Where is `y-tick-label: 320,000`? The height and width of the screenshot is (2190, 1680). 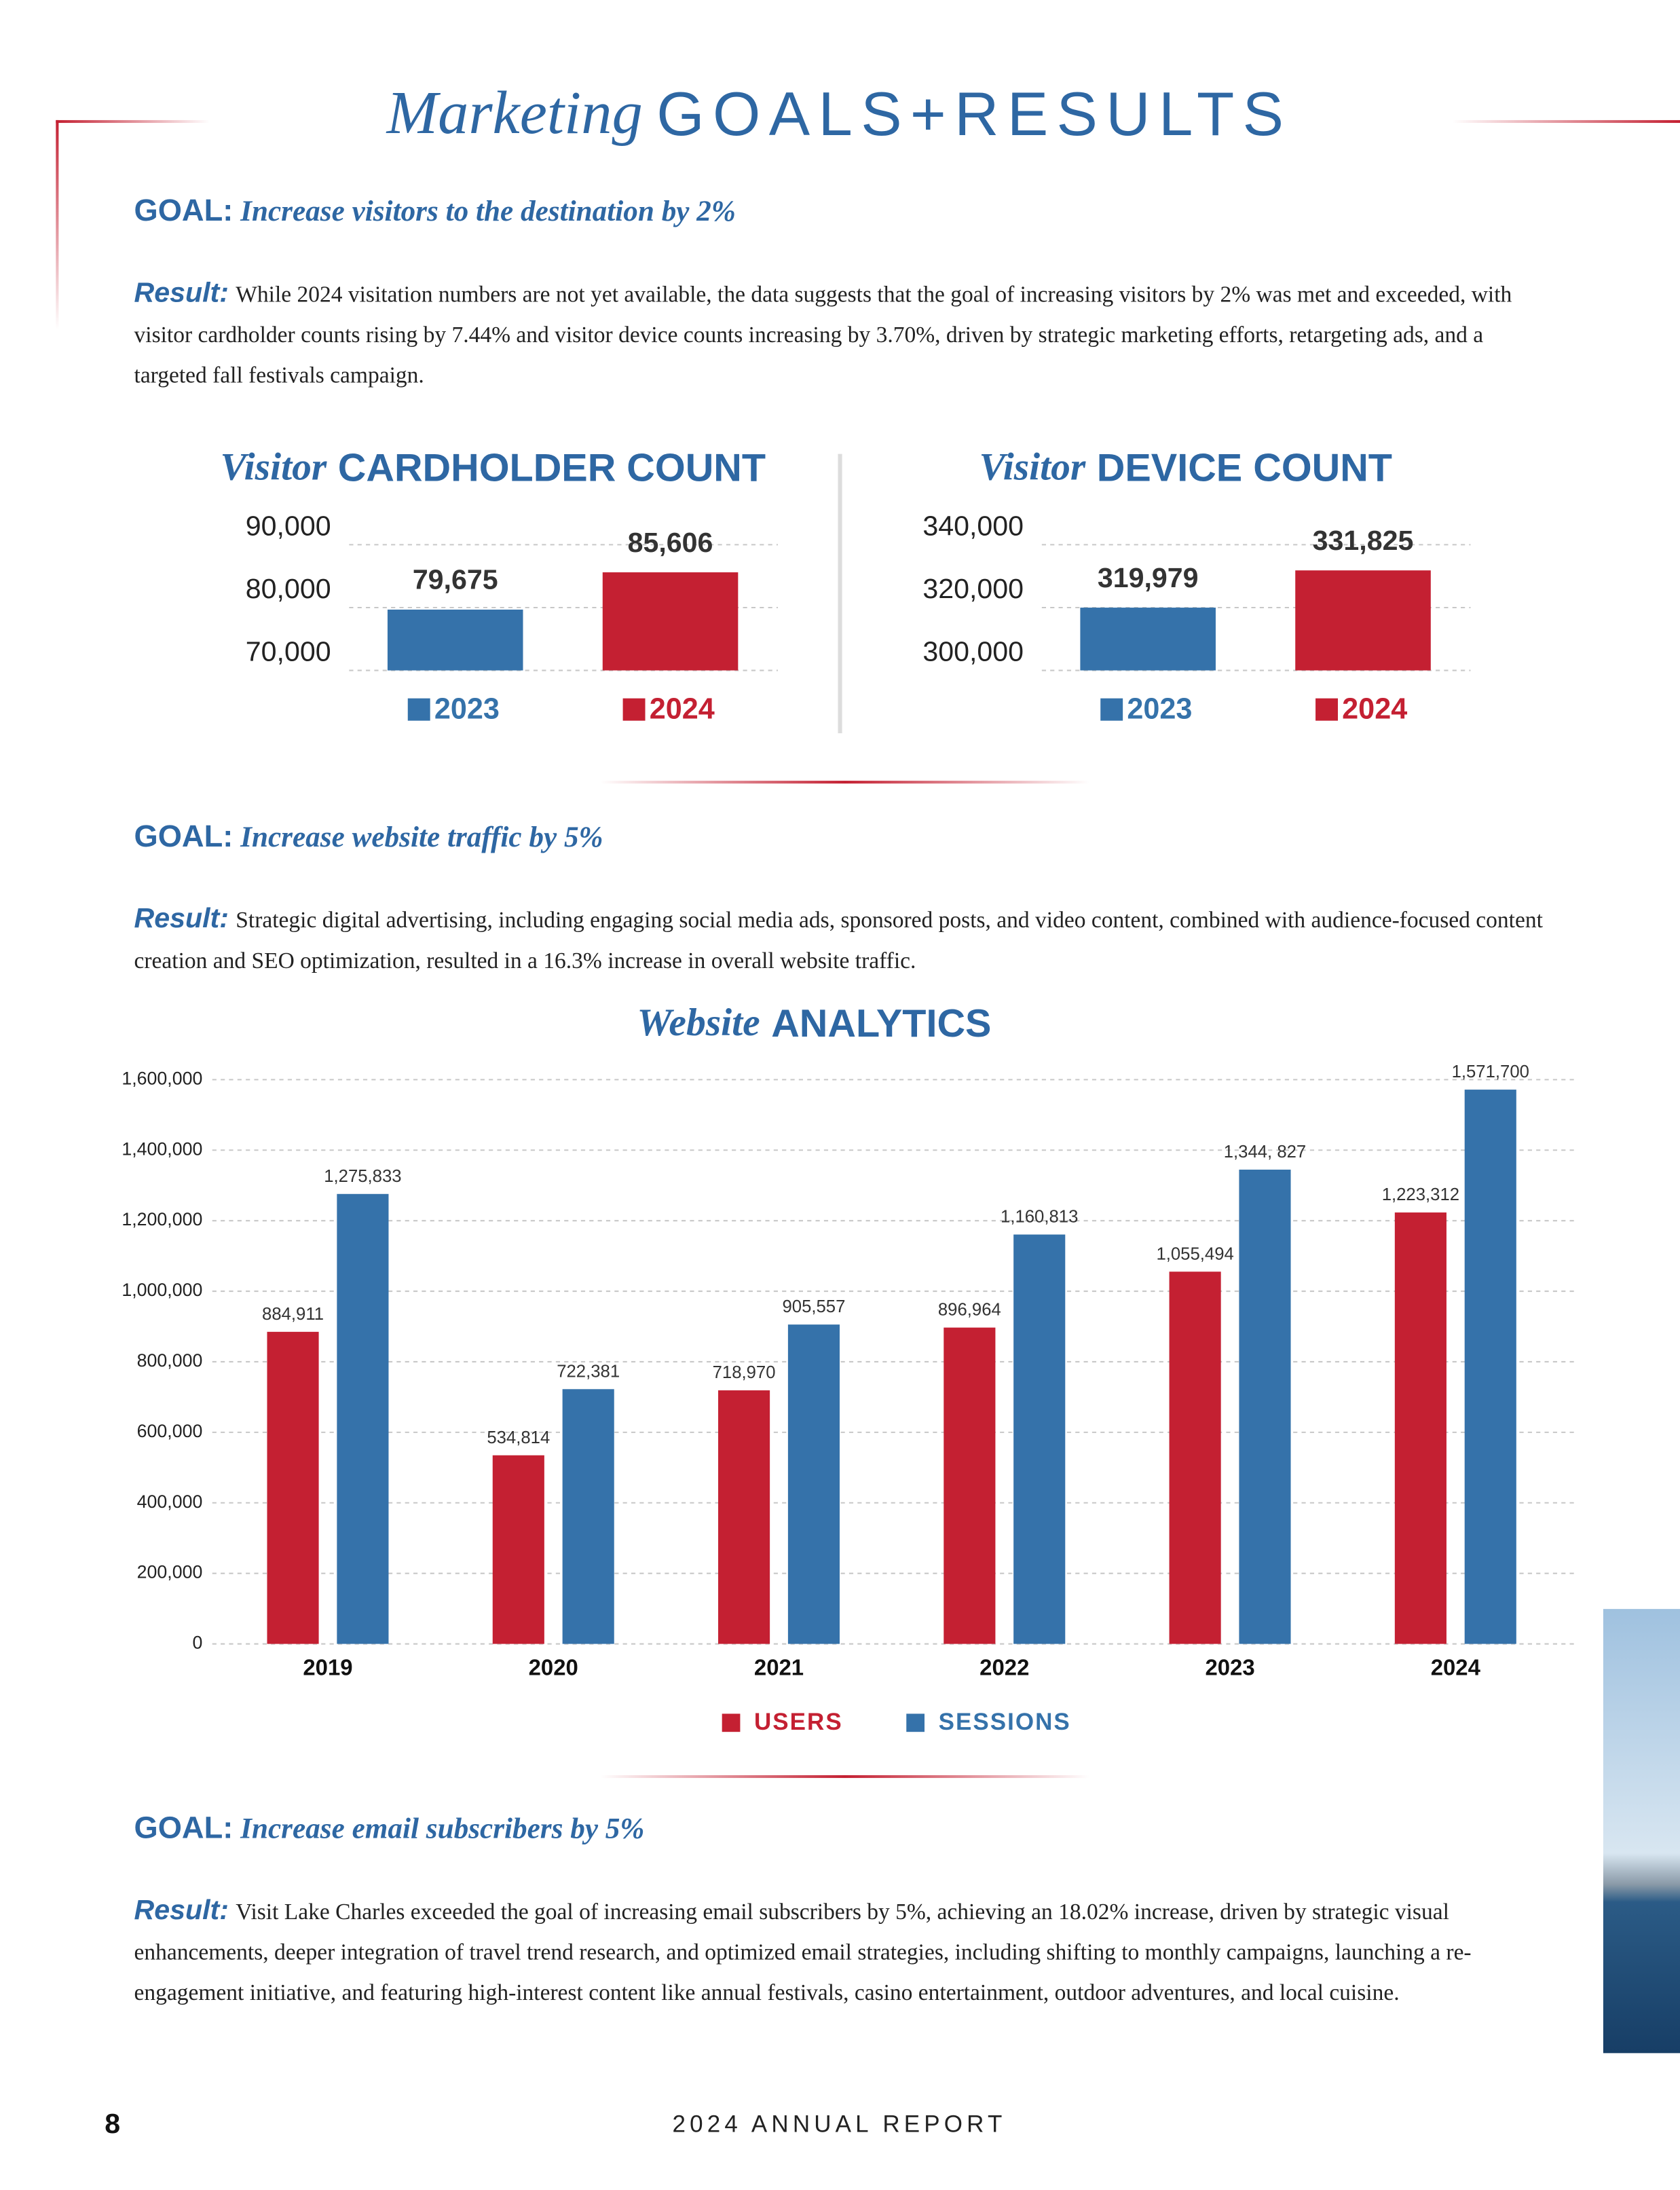 y-tick-label: 320,000 is located at coordinates (973, 588).